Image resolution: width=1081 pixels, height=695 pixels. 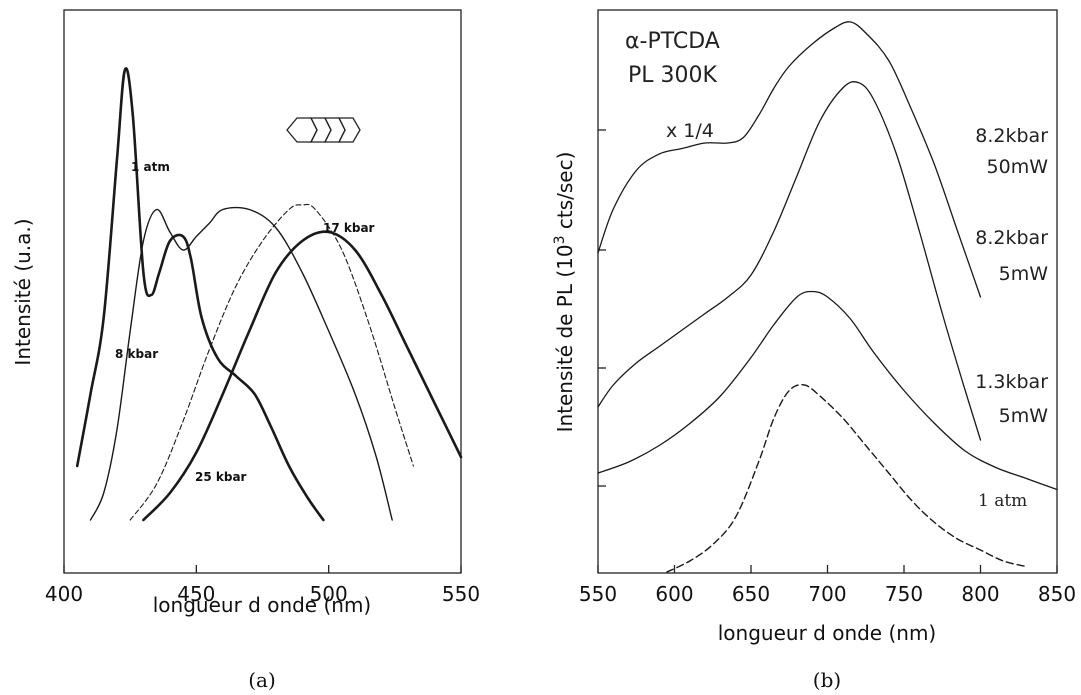 I want to click on panel-b-y-ticks, so click(x=602, y=308).